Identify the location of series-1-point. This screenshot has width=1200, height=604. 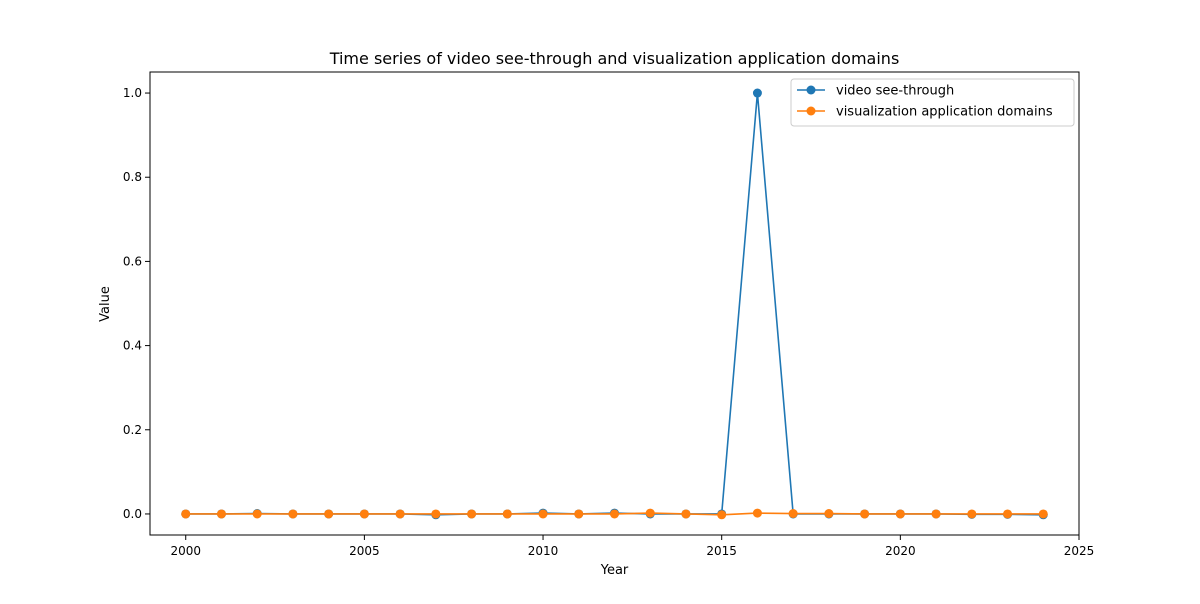
(757, 93).